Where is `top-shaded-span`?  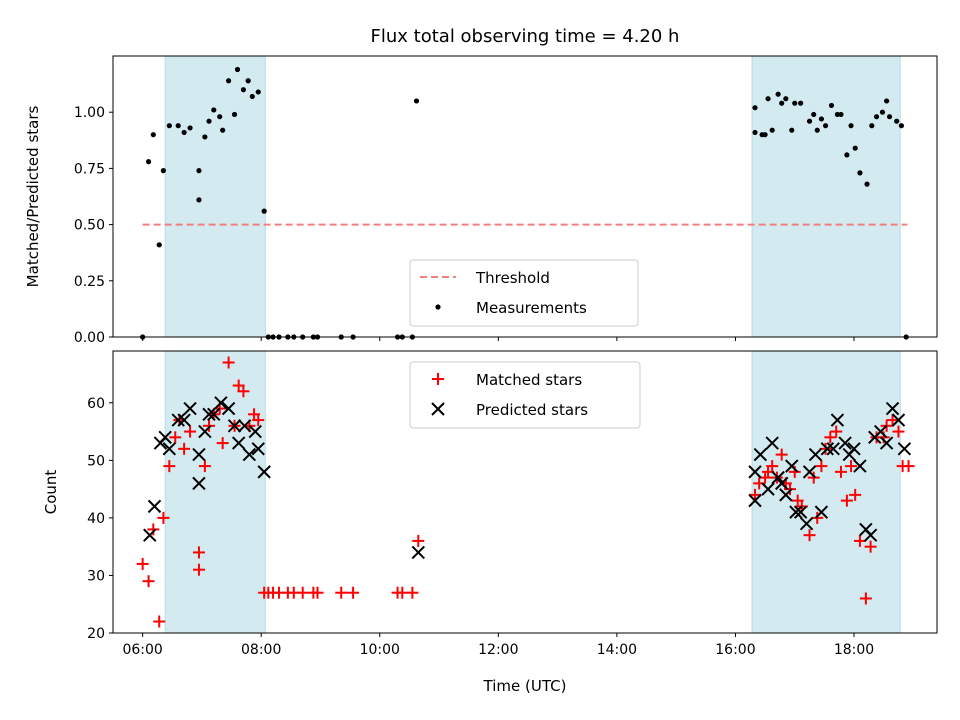 top-shaded-span is located at coordinates (215, 196).